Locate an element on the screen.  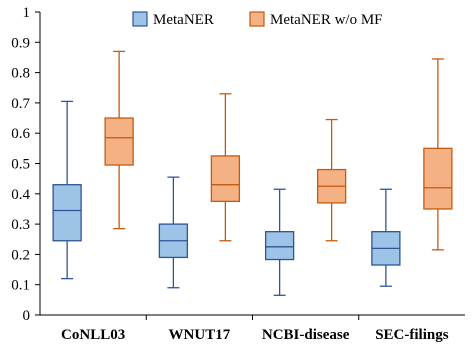
y-tick-label: 0.5 is located at coordinates (20, 165).